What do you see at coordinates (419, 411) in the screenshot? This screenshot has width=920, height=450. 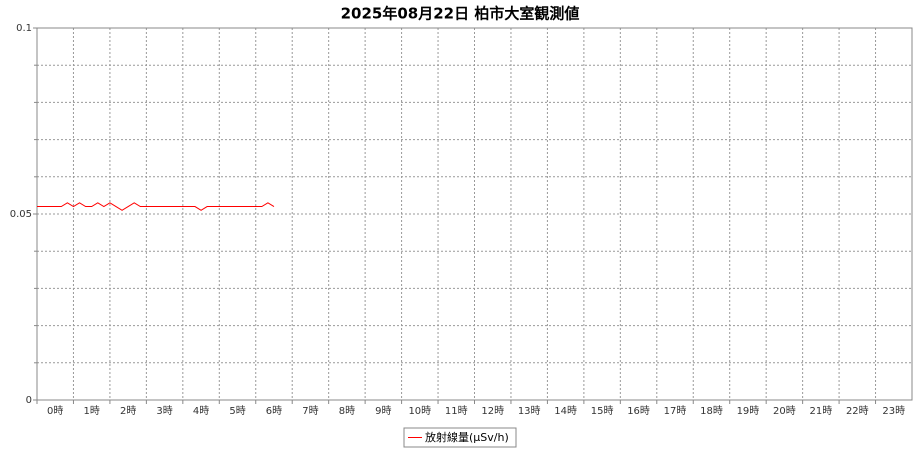 I see `x-tick-label: 10時` at bounding box center [419, 411].